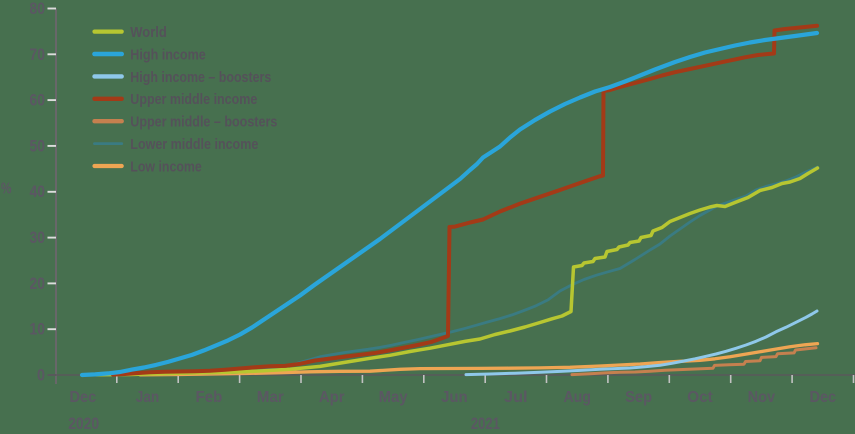 The image size is (855, 434). What do you see at coordinates (393, 397) in the screenshot?
I see `svg-text: May` at bounding box center [393, 397].